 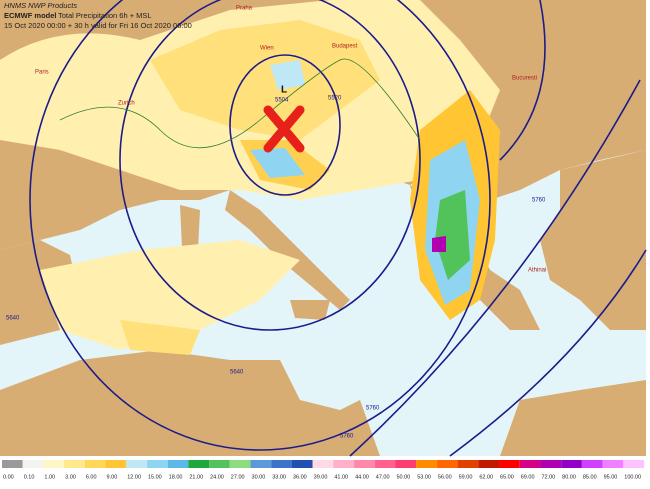 What do you see at coordinates (362, 477) in the screenshot?
I see `colorbar-label: 44.00` at bounding box center [362, 477].